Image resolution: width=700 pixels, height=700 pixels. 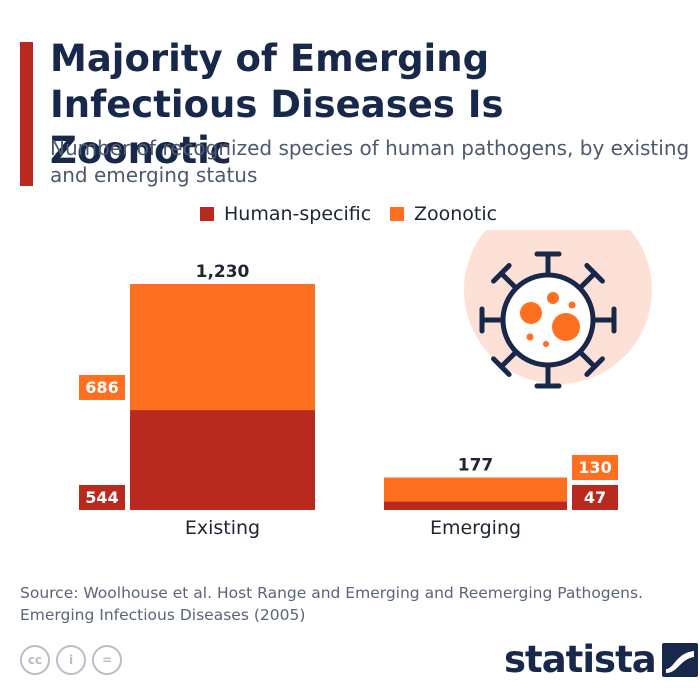 I want to click on value-label-zoonotic: 686, so click(x=102, y=387).